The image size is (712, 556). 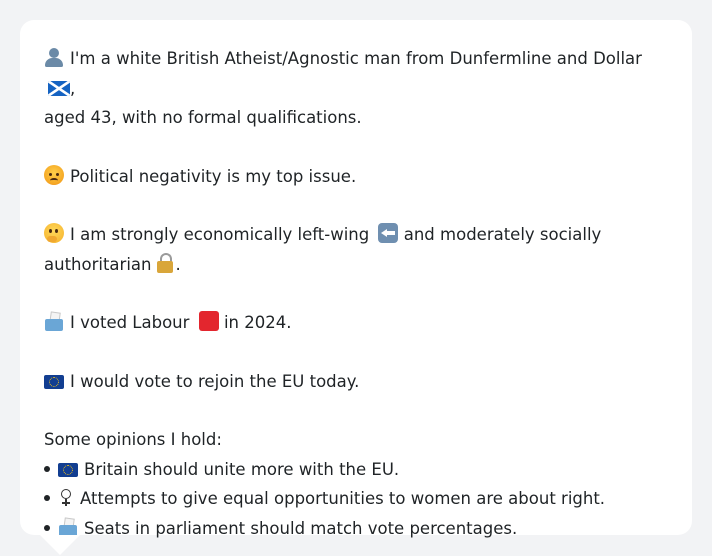 I want to click on eu-text: I would vote to rejoin the EU today., so click(x=215, y=381).